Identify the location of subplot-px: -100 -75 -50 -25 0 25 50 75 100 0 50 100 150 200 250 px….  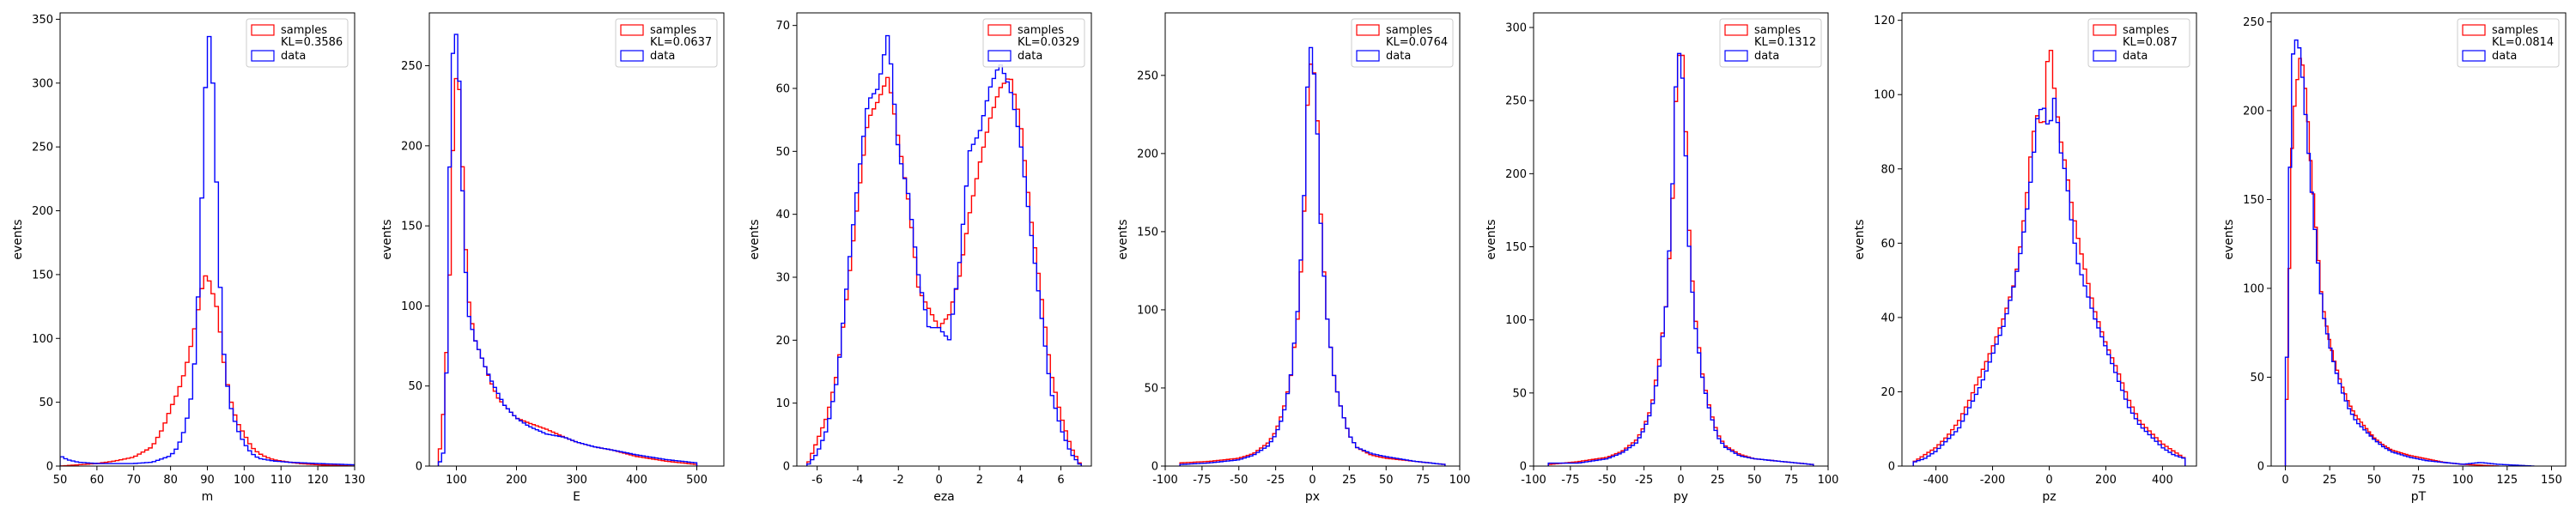
(1294, 258).